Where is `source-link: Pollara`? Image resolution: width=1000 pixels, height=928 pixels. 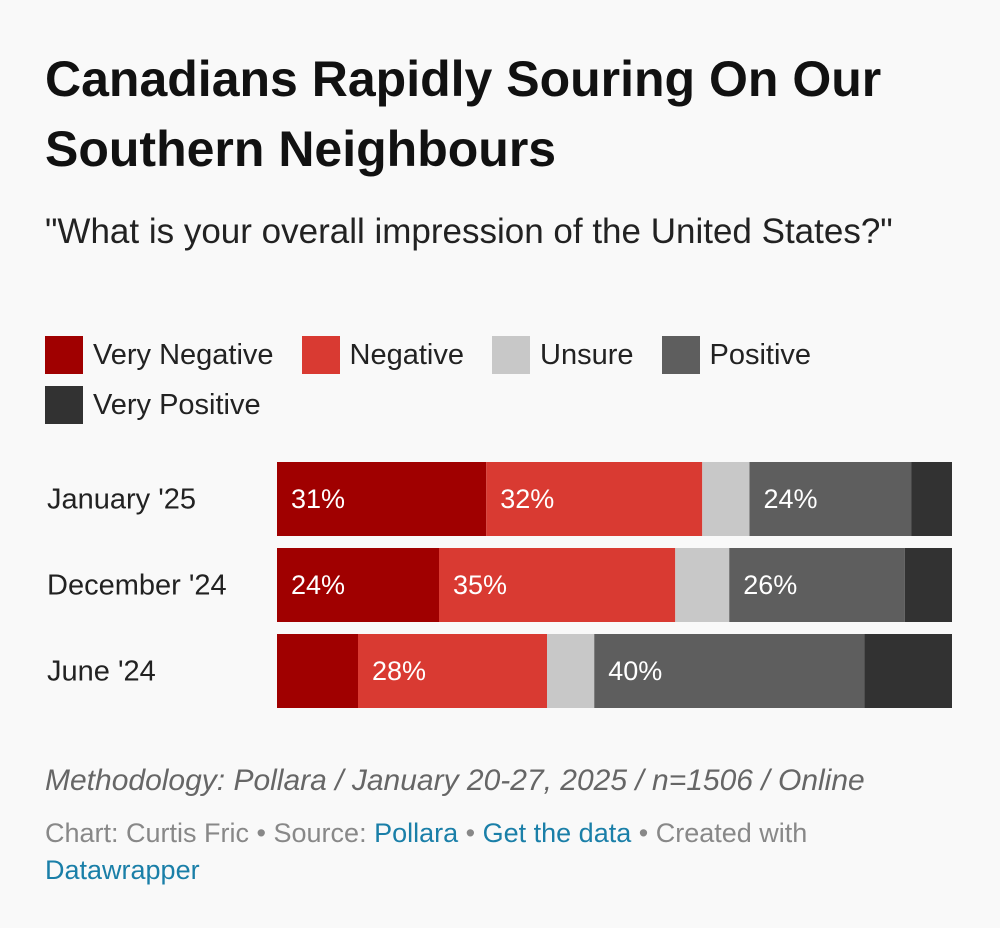 source-link: Pollara is located at coordinates (416, 833).